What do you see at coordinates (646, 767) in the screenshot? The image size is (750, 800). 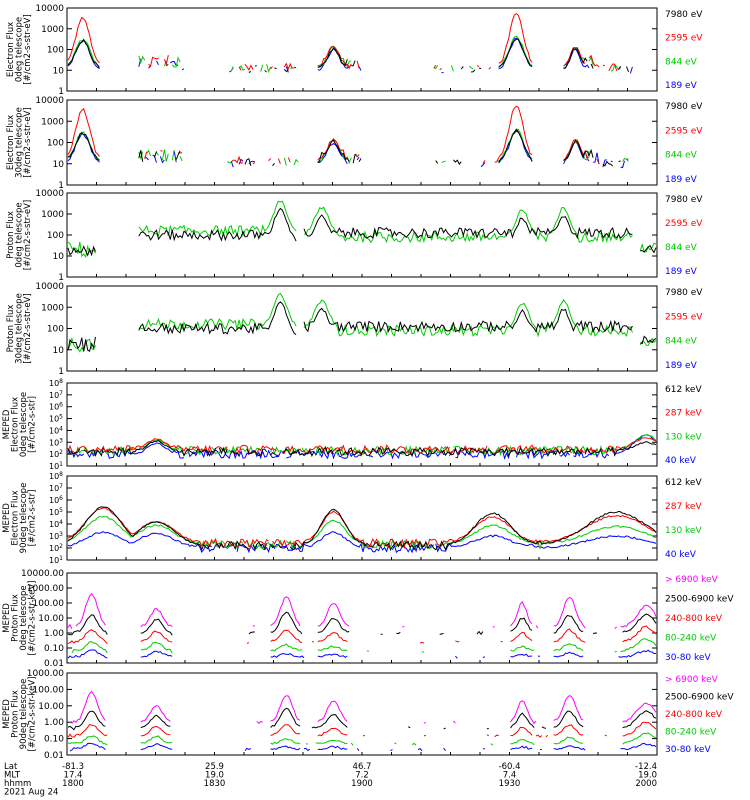 I see `x-tick-lat: -12.4` at bounding box center [646, 767].